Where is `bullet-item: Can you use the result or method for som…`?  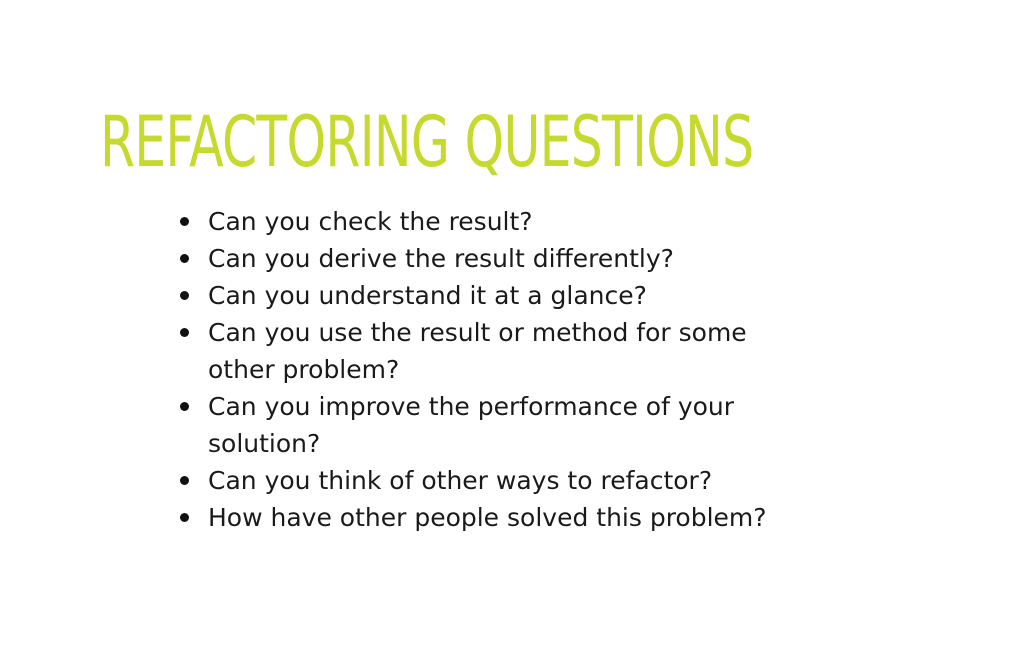
bullet-item: Can you use the result or method for som… is located at coordinates (494, 351).